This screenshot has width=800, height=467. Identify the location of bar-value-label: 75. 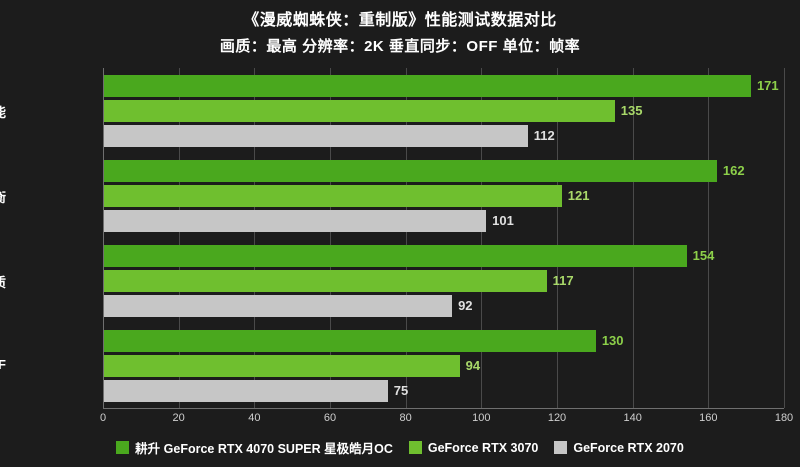
(401, 390).